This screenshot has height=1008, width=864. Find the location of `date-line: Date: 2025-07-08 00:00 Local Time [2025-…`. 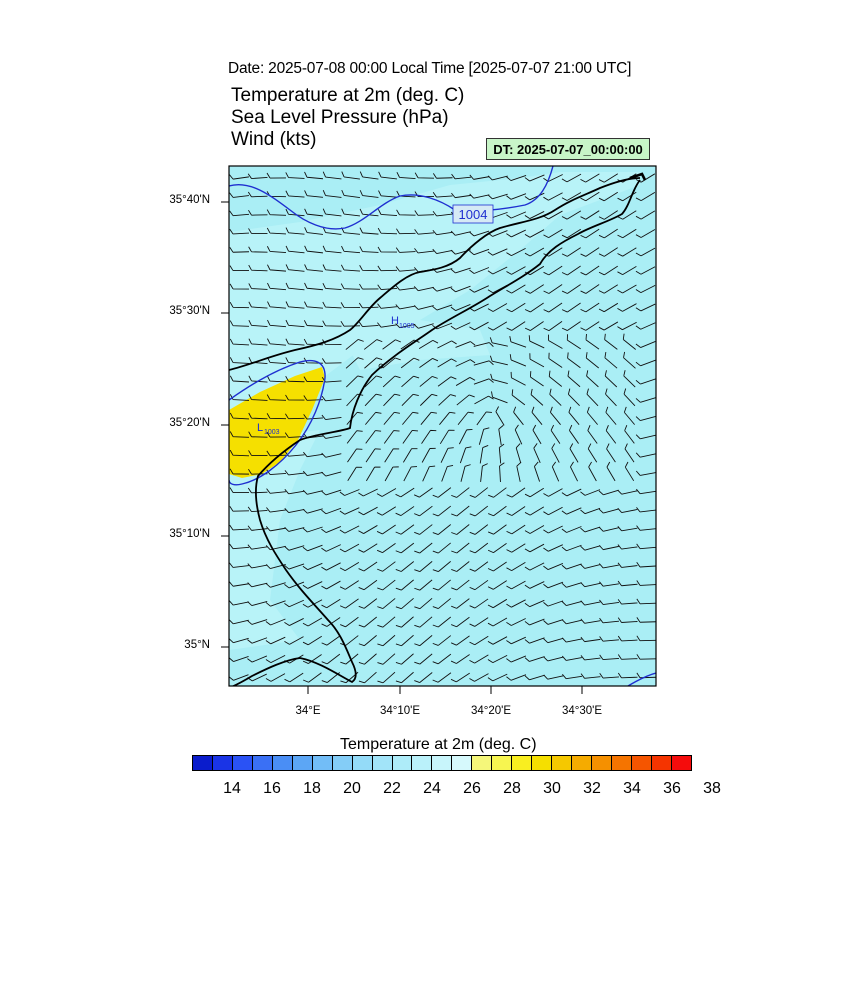

date-line: Date: 2025-07-08 00:00 Local Time [2025-… is located at coordinates (430, 68).